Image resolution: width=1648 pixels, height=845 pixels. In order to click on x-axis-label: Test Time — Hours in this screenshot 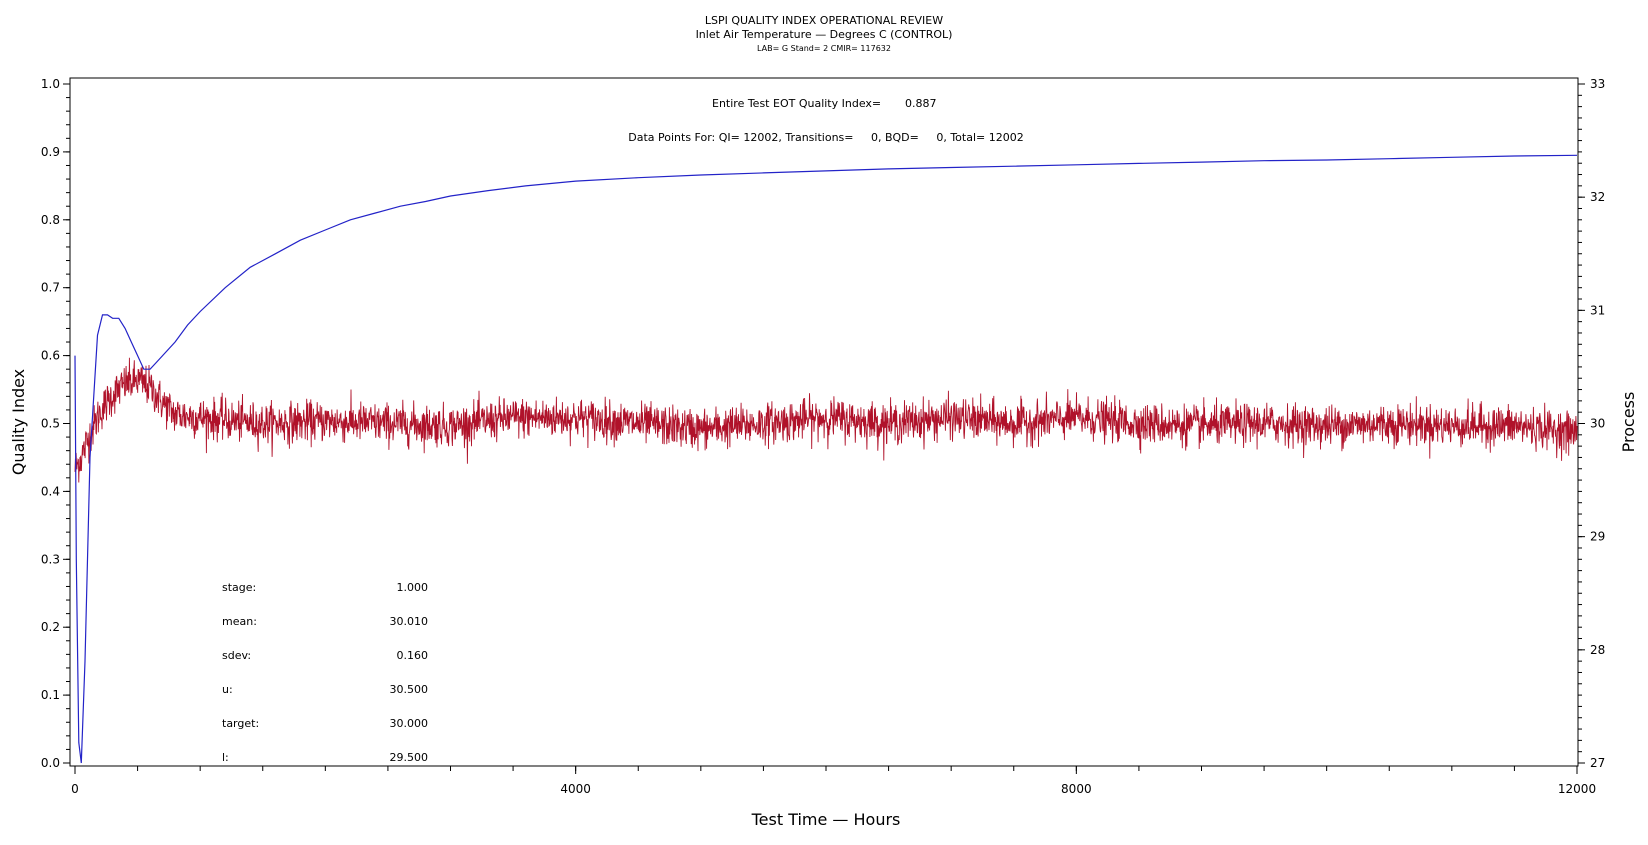, I will do `click(826, 819)`.